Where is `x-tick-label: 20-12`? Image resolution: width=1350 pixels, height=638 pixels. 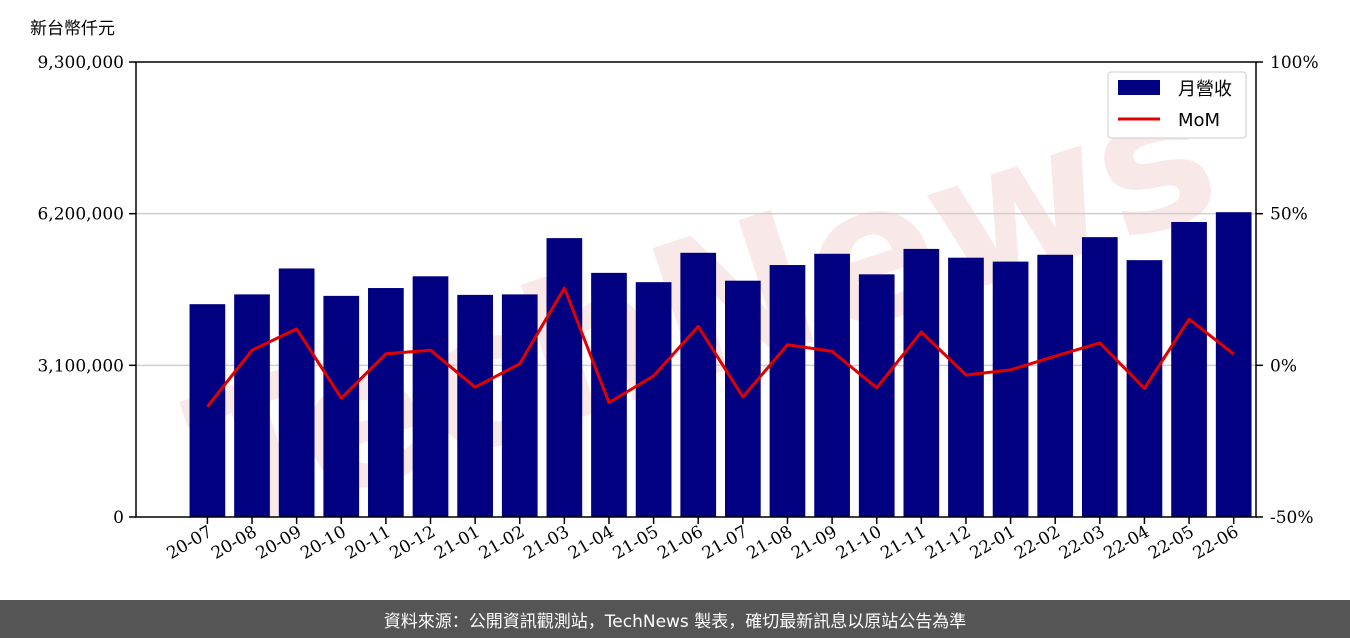 x-tick-label: 20-12 is located at coordinates (413, 543).